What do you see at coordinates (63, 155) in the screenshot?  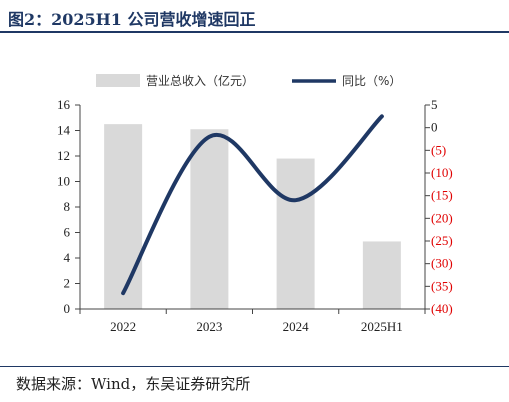 I see `left-tick-label: 12` at bounding box center [63, 155].